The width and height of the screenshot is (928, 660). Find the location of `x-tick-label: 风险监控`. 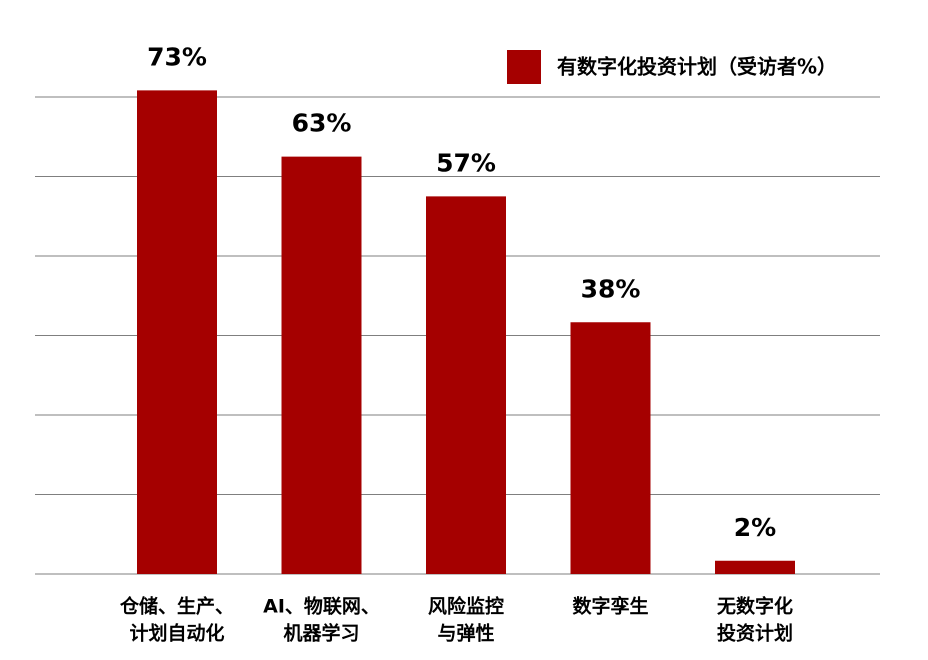

x-tick-label: 风险监控 is located at coordinates (466, 606).